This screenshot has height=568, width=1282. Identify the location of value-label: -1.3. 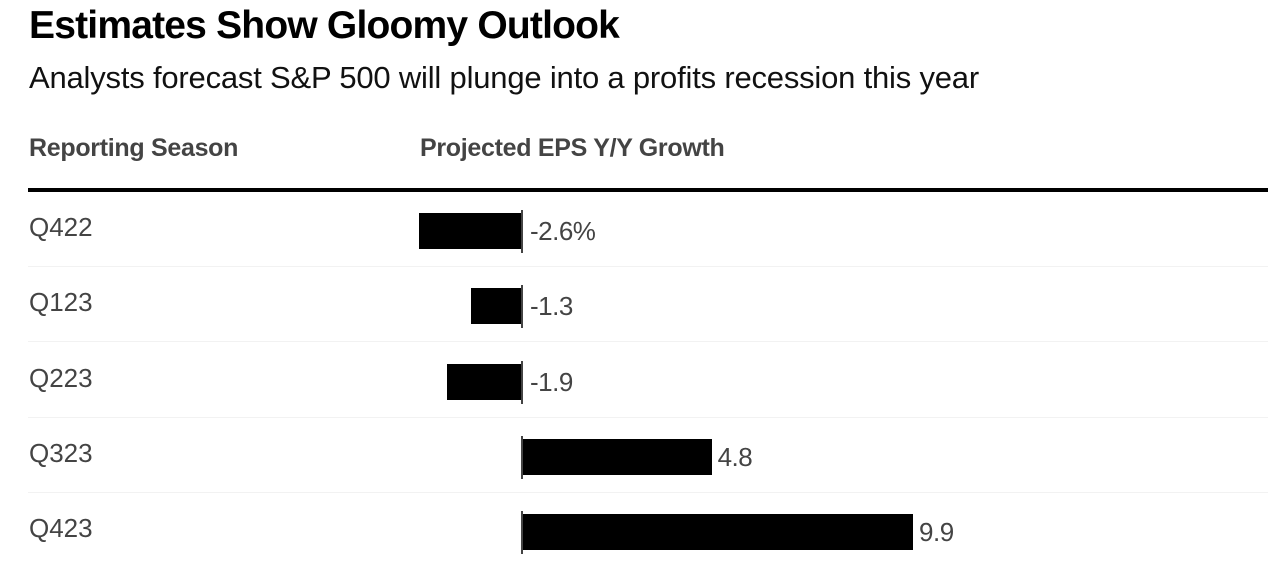
(551, 306).